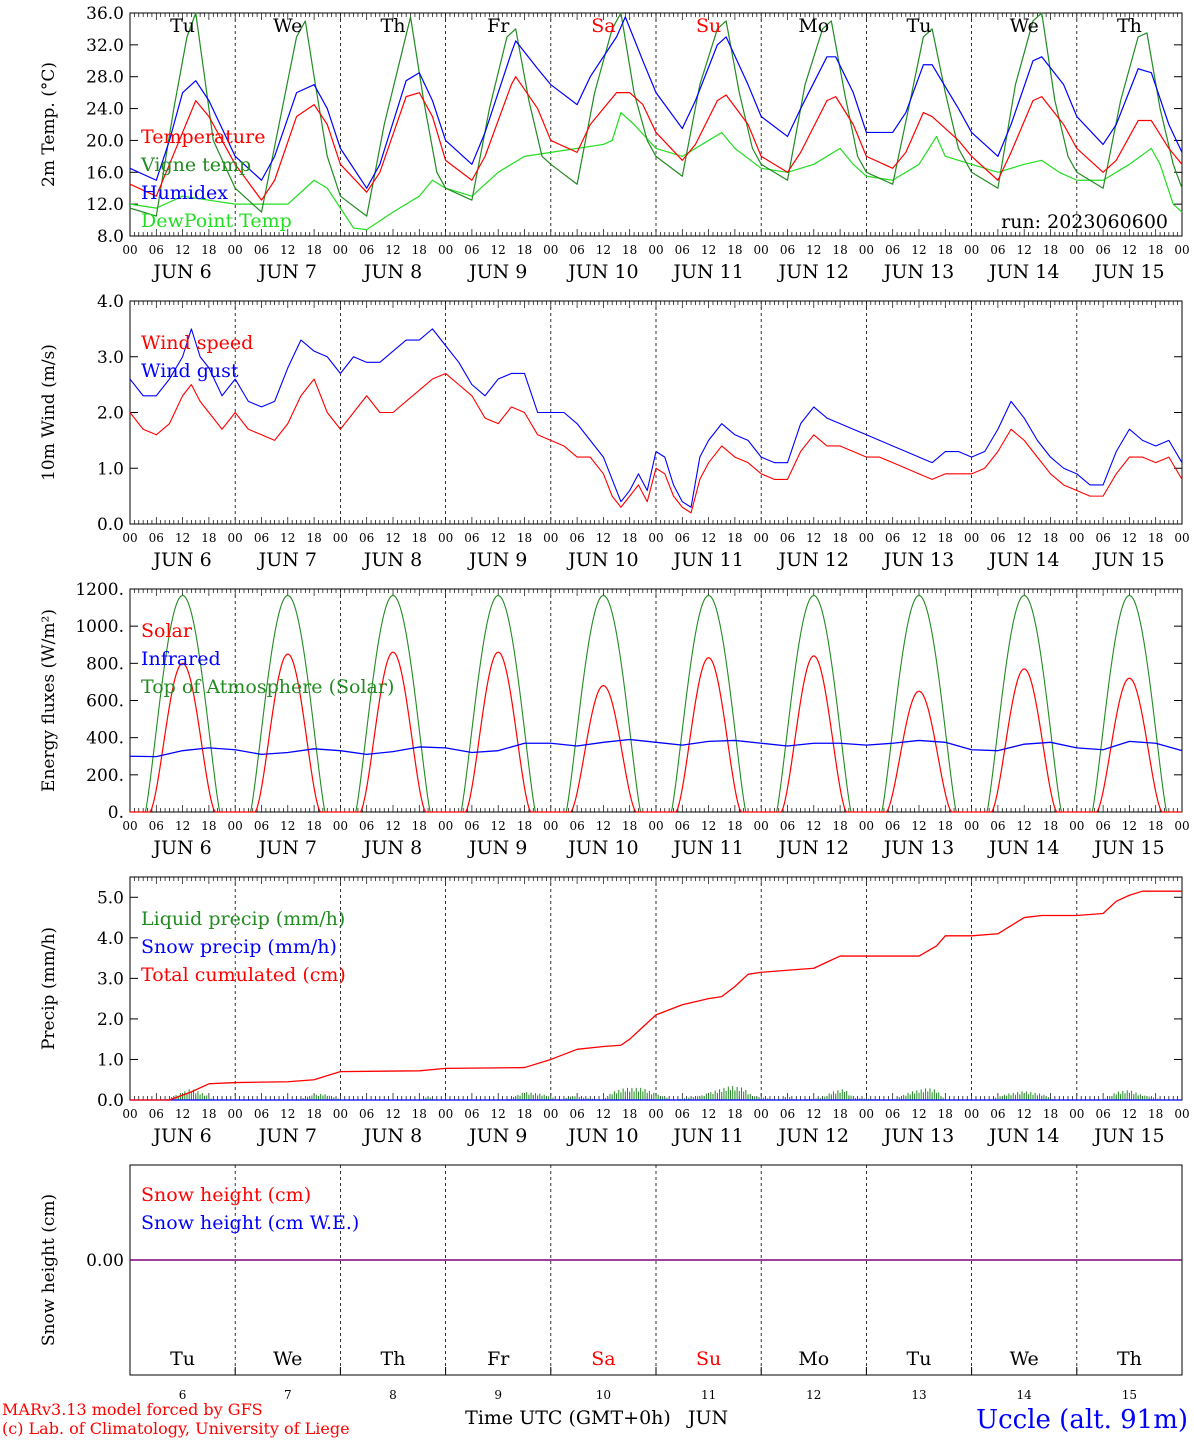  I want to click on y-tick-label: 1200., so click(99, 590).